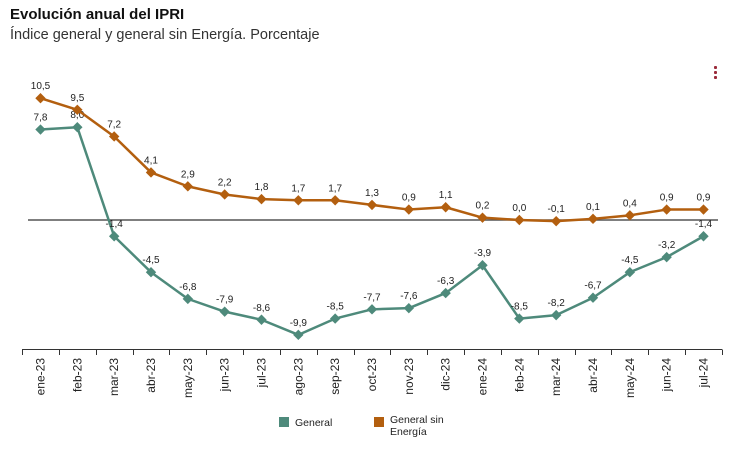 The height and width of the screenshot is (451, 740). I want to click on x-tick-label: dic-23, so click(446, 374).